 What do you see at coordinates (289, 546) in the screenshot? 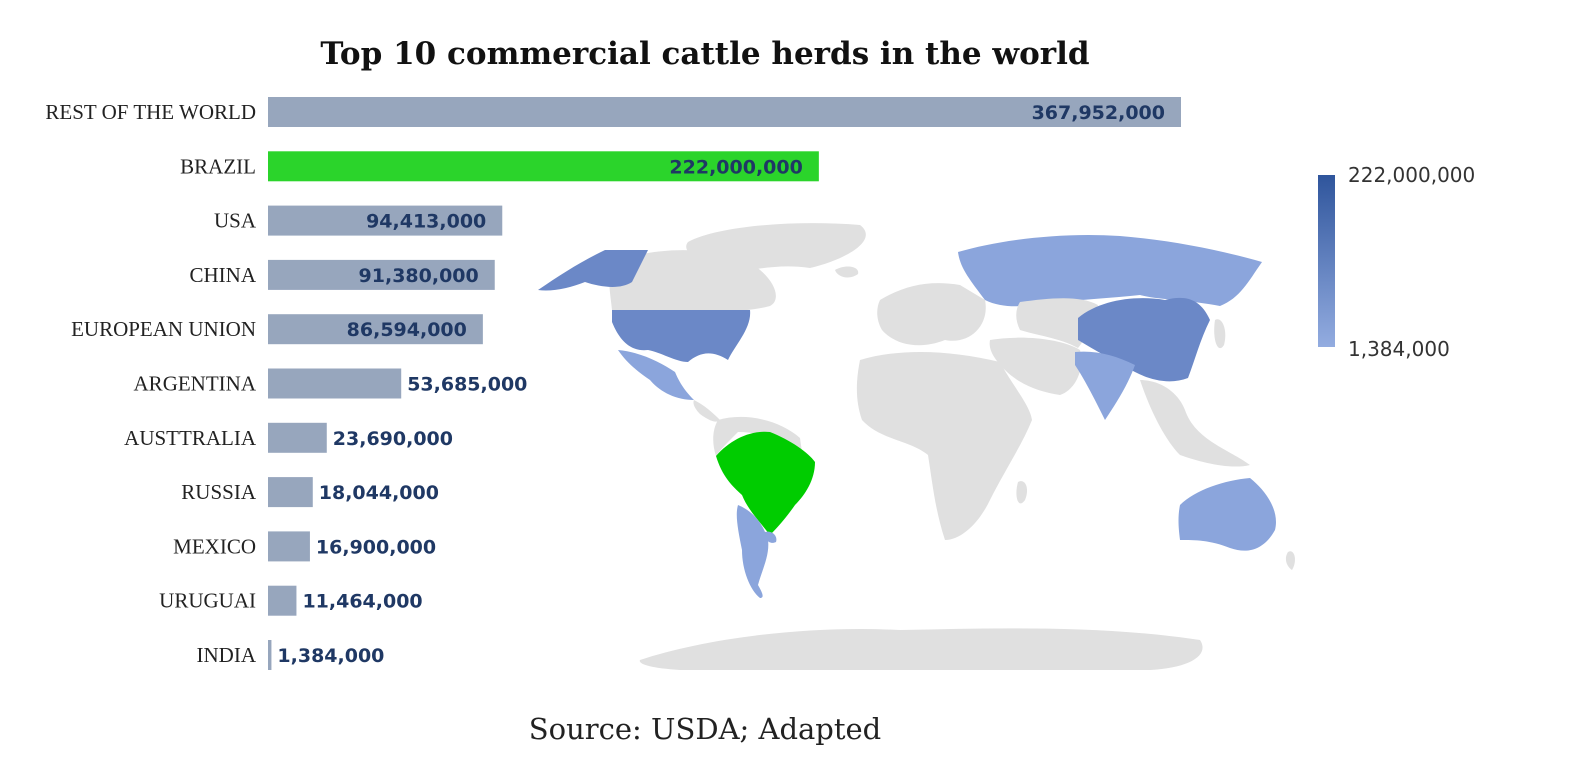
I see `bar-mexico` at bounding box center [289, 546].